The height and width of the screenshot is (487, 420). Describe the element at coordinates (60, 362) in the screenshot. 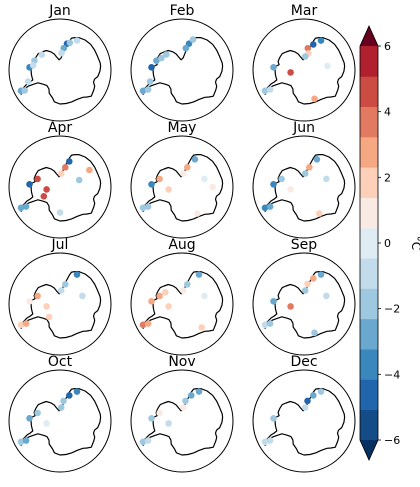

I see `panel-title: Oct` at that location.